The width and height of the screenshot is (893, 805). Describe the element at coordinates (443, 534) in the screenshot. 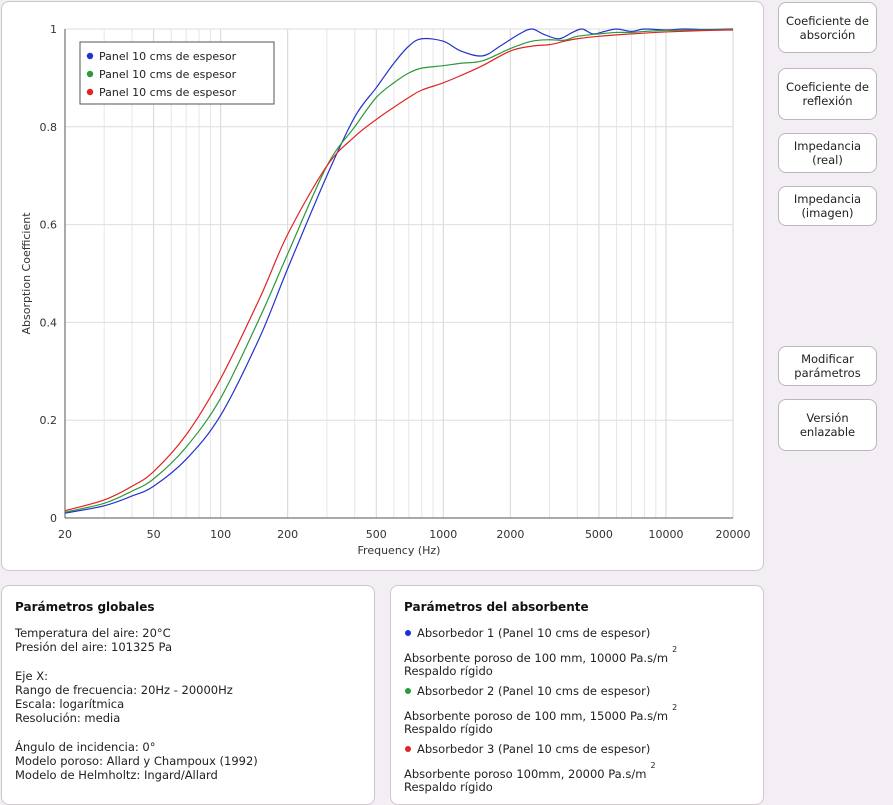

I see `x-tick-label: 1000` at that location.